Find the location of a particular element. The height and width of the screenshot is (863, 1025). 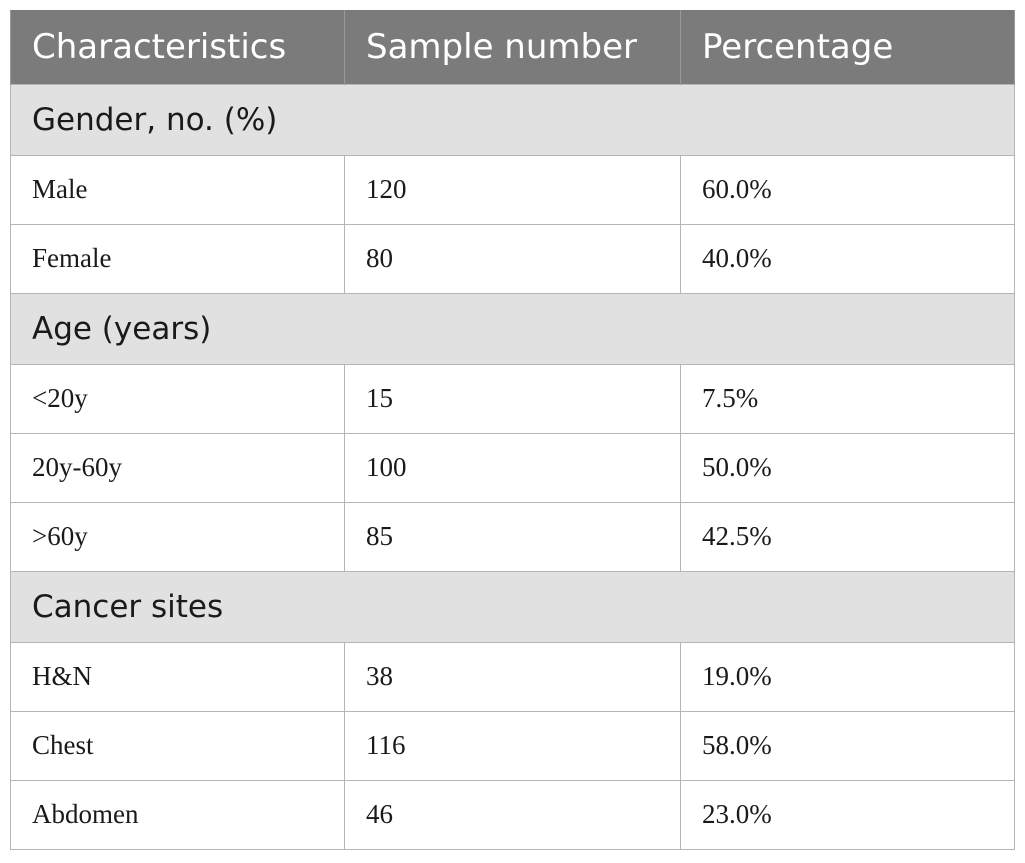

table-header: Characteristics Sample number Percentage is located at coordinates (512, 47).